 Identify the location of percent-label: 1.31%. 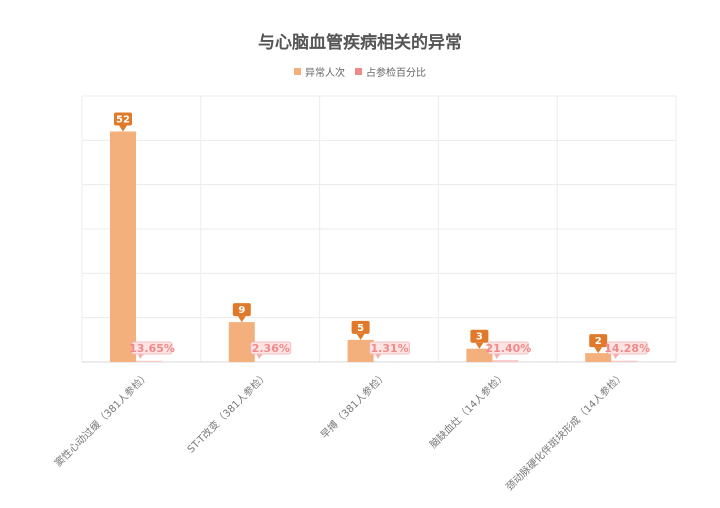
(390, 348).